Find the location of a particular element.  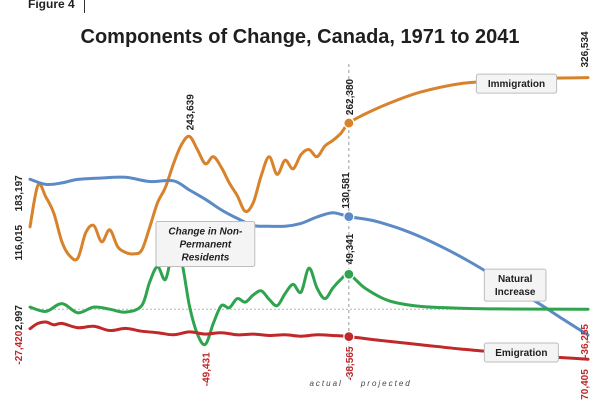

data-label-natural-increase: 130,581 is located at coordinates (346, 190).